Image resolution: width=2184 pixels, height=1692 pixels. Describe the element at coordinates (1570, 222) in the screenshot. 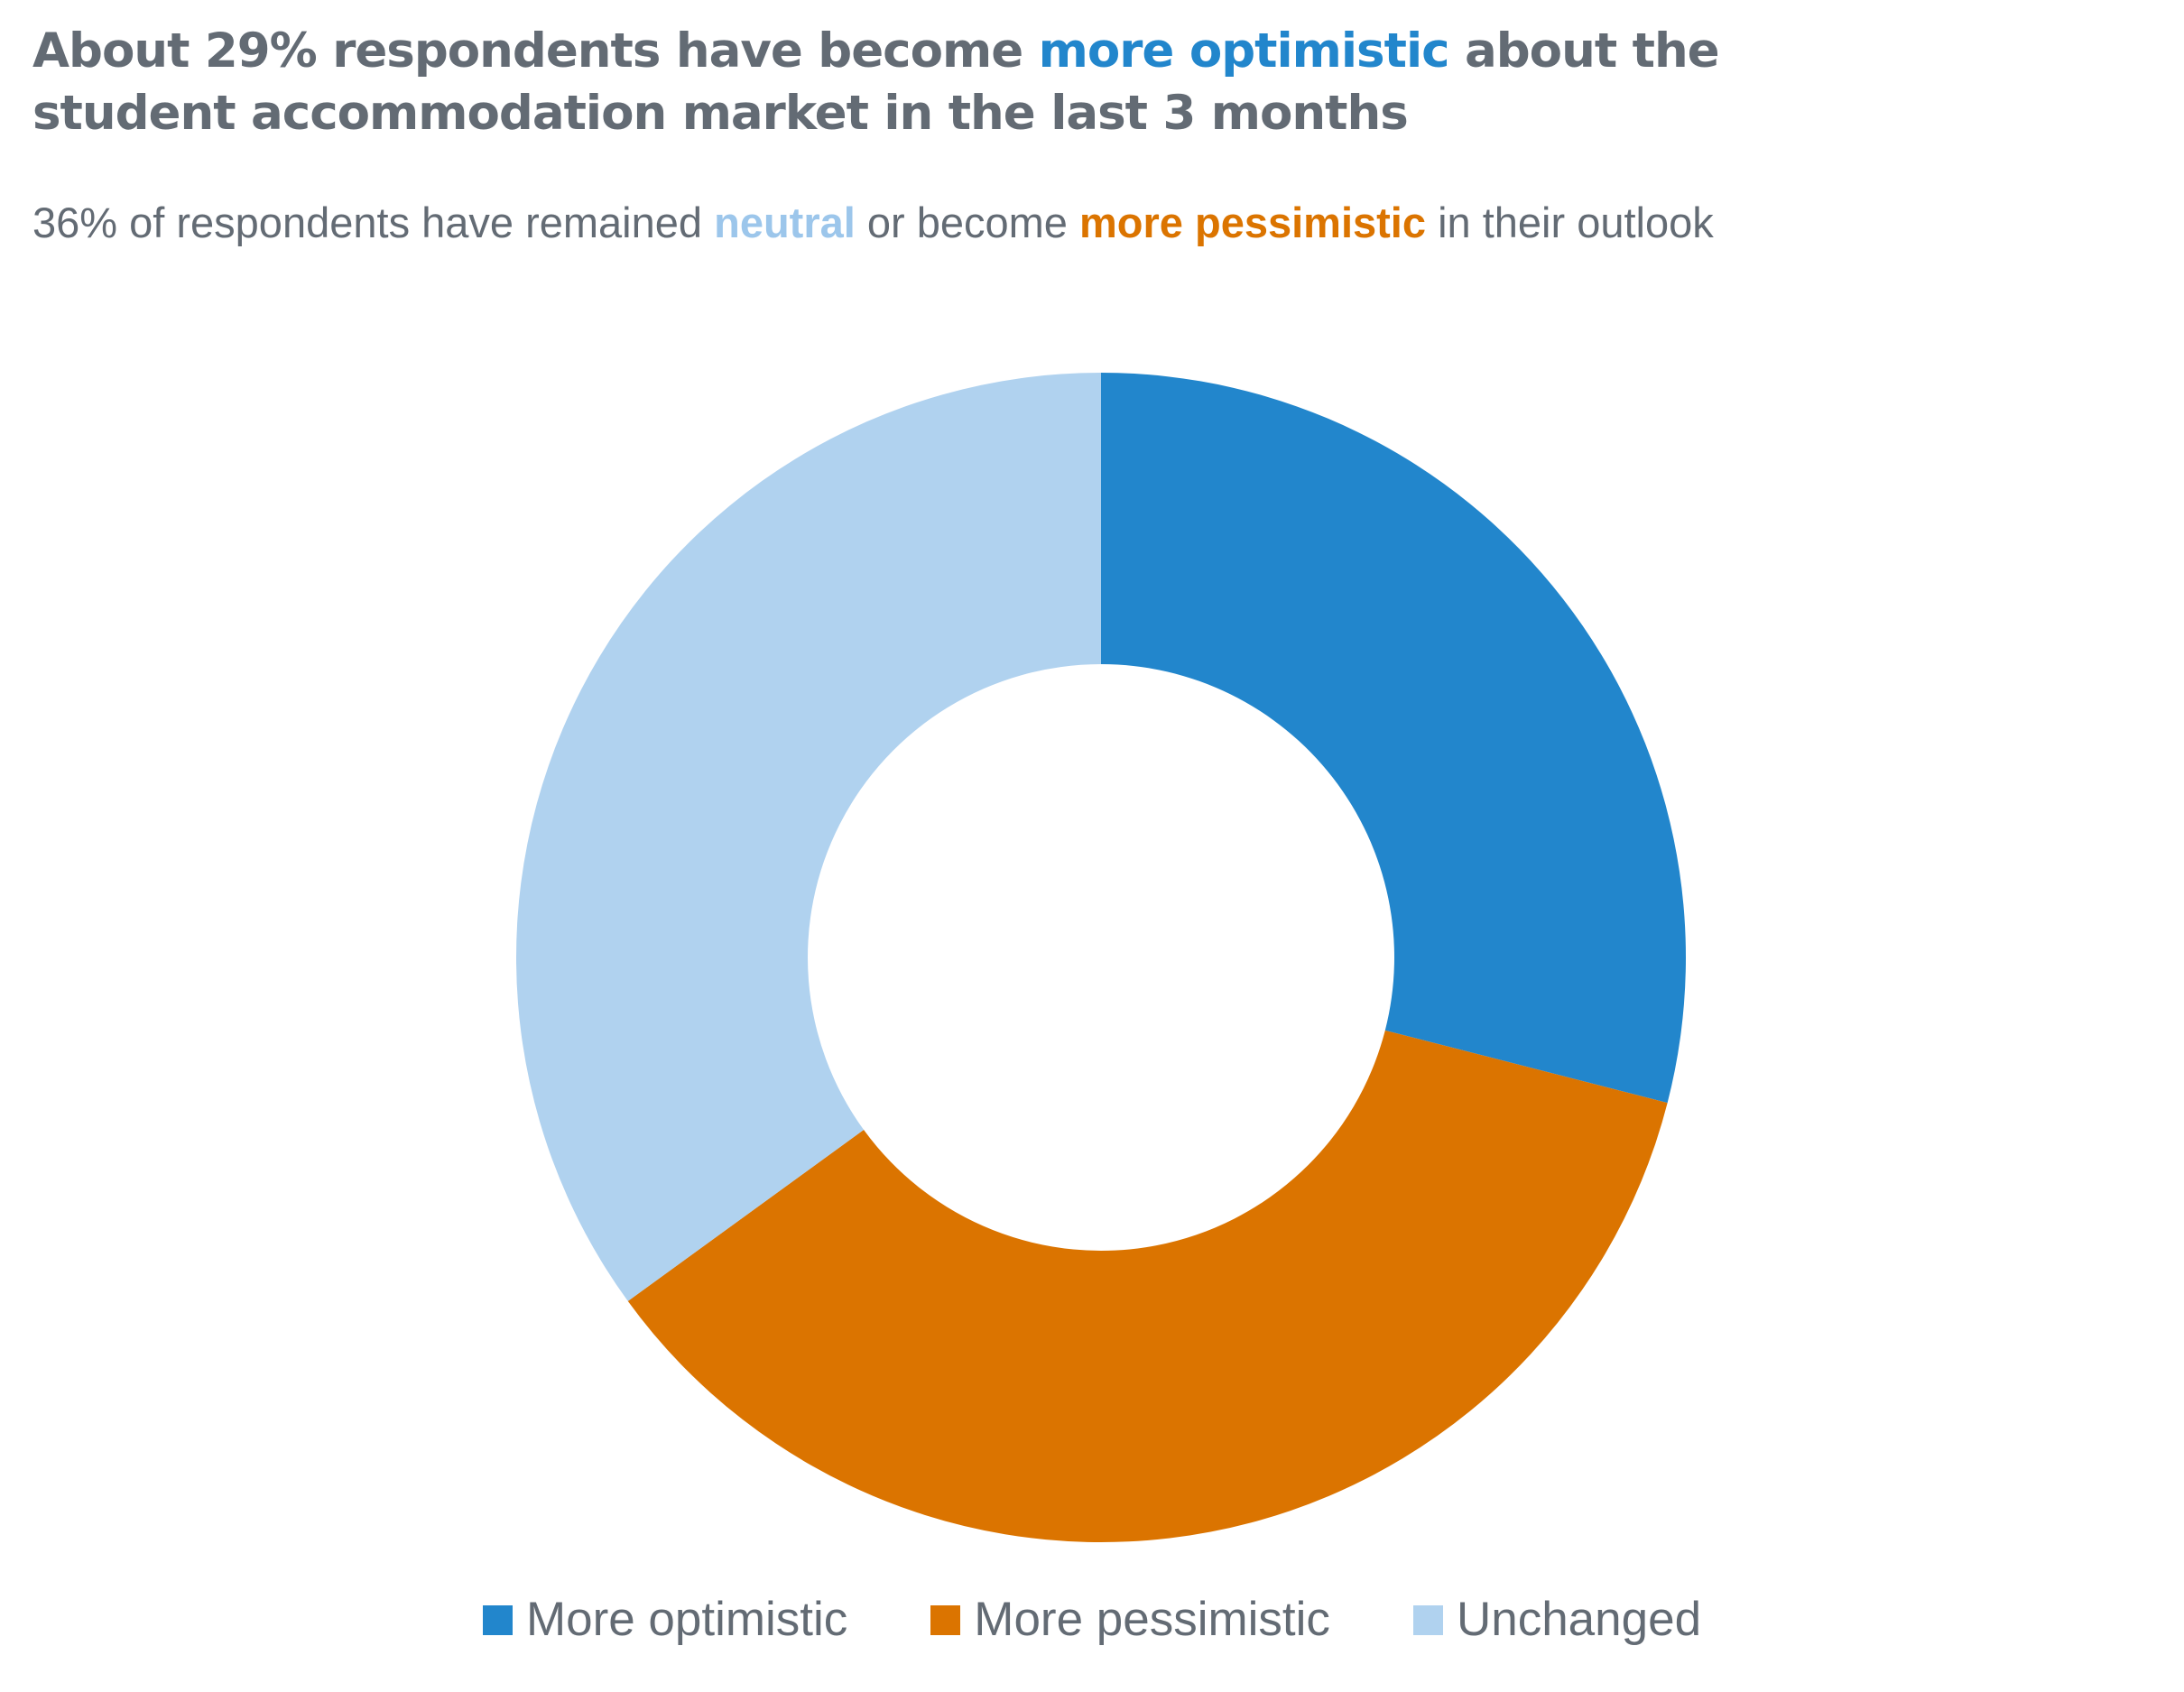

I see `subtitle-text-end: in their outlook` at that location.